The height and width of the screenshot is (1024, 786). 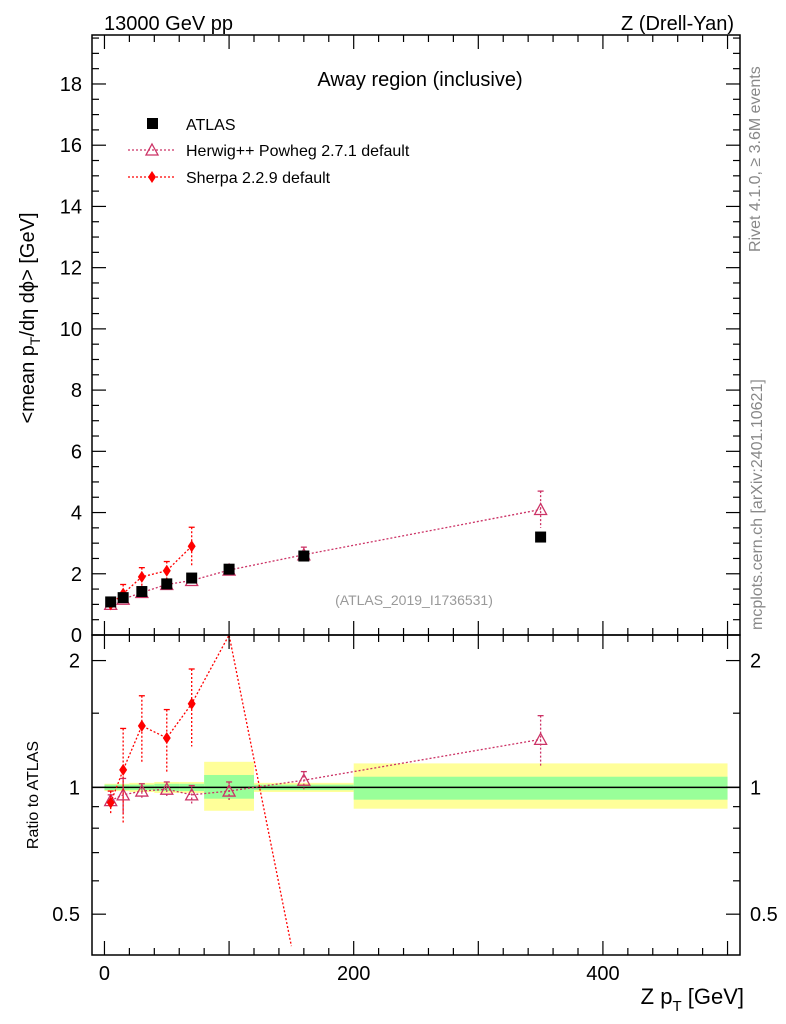 What do you see at coordinates (104, 974) in the screenshot?
I see `ratio-xtick-label-0: 0` at bounding box center [104, 974].